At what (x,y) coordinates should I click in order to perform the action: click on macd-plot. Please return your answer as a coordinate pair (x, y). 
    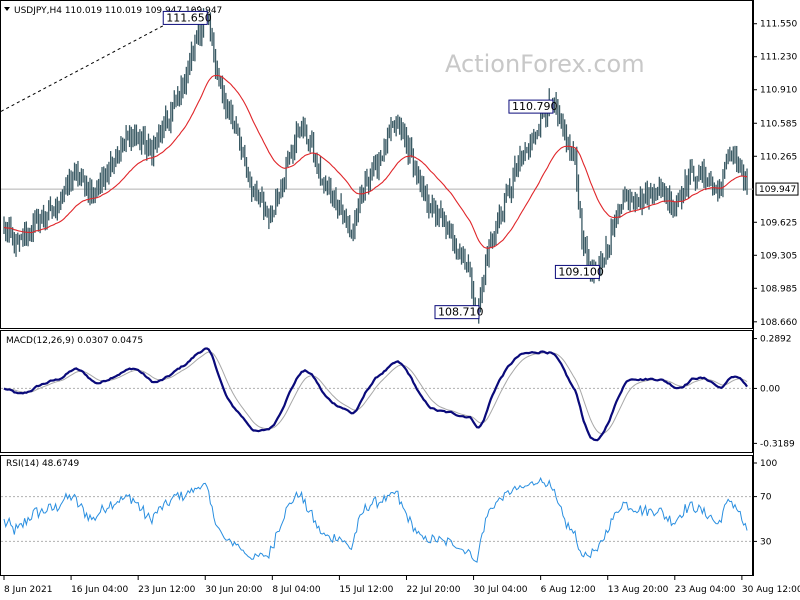
    Looking at the image, I should click on (377, 394).